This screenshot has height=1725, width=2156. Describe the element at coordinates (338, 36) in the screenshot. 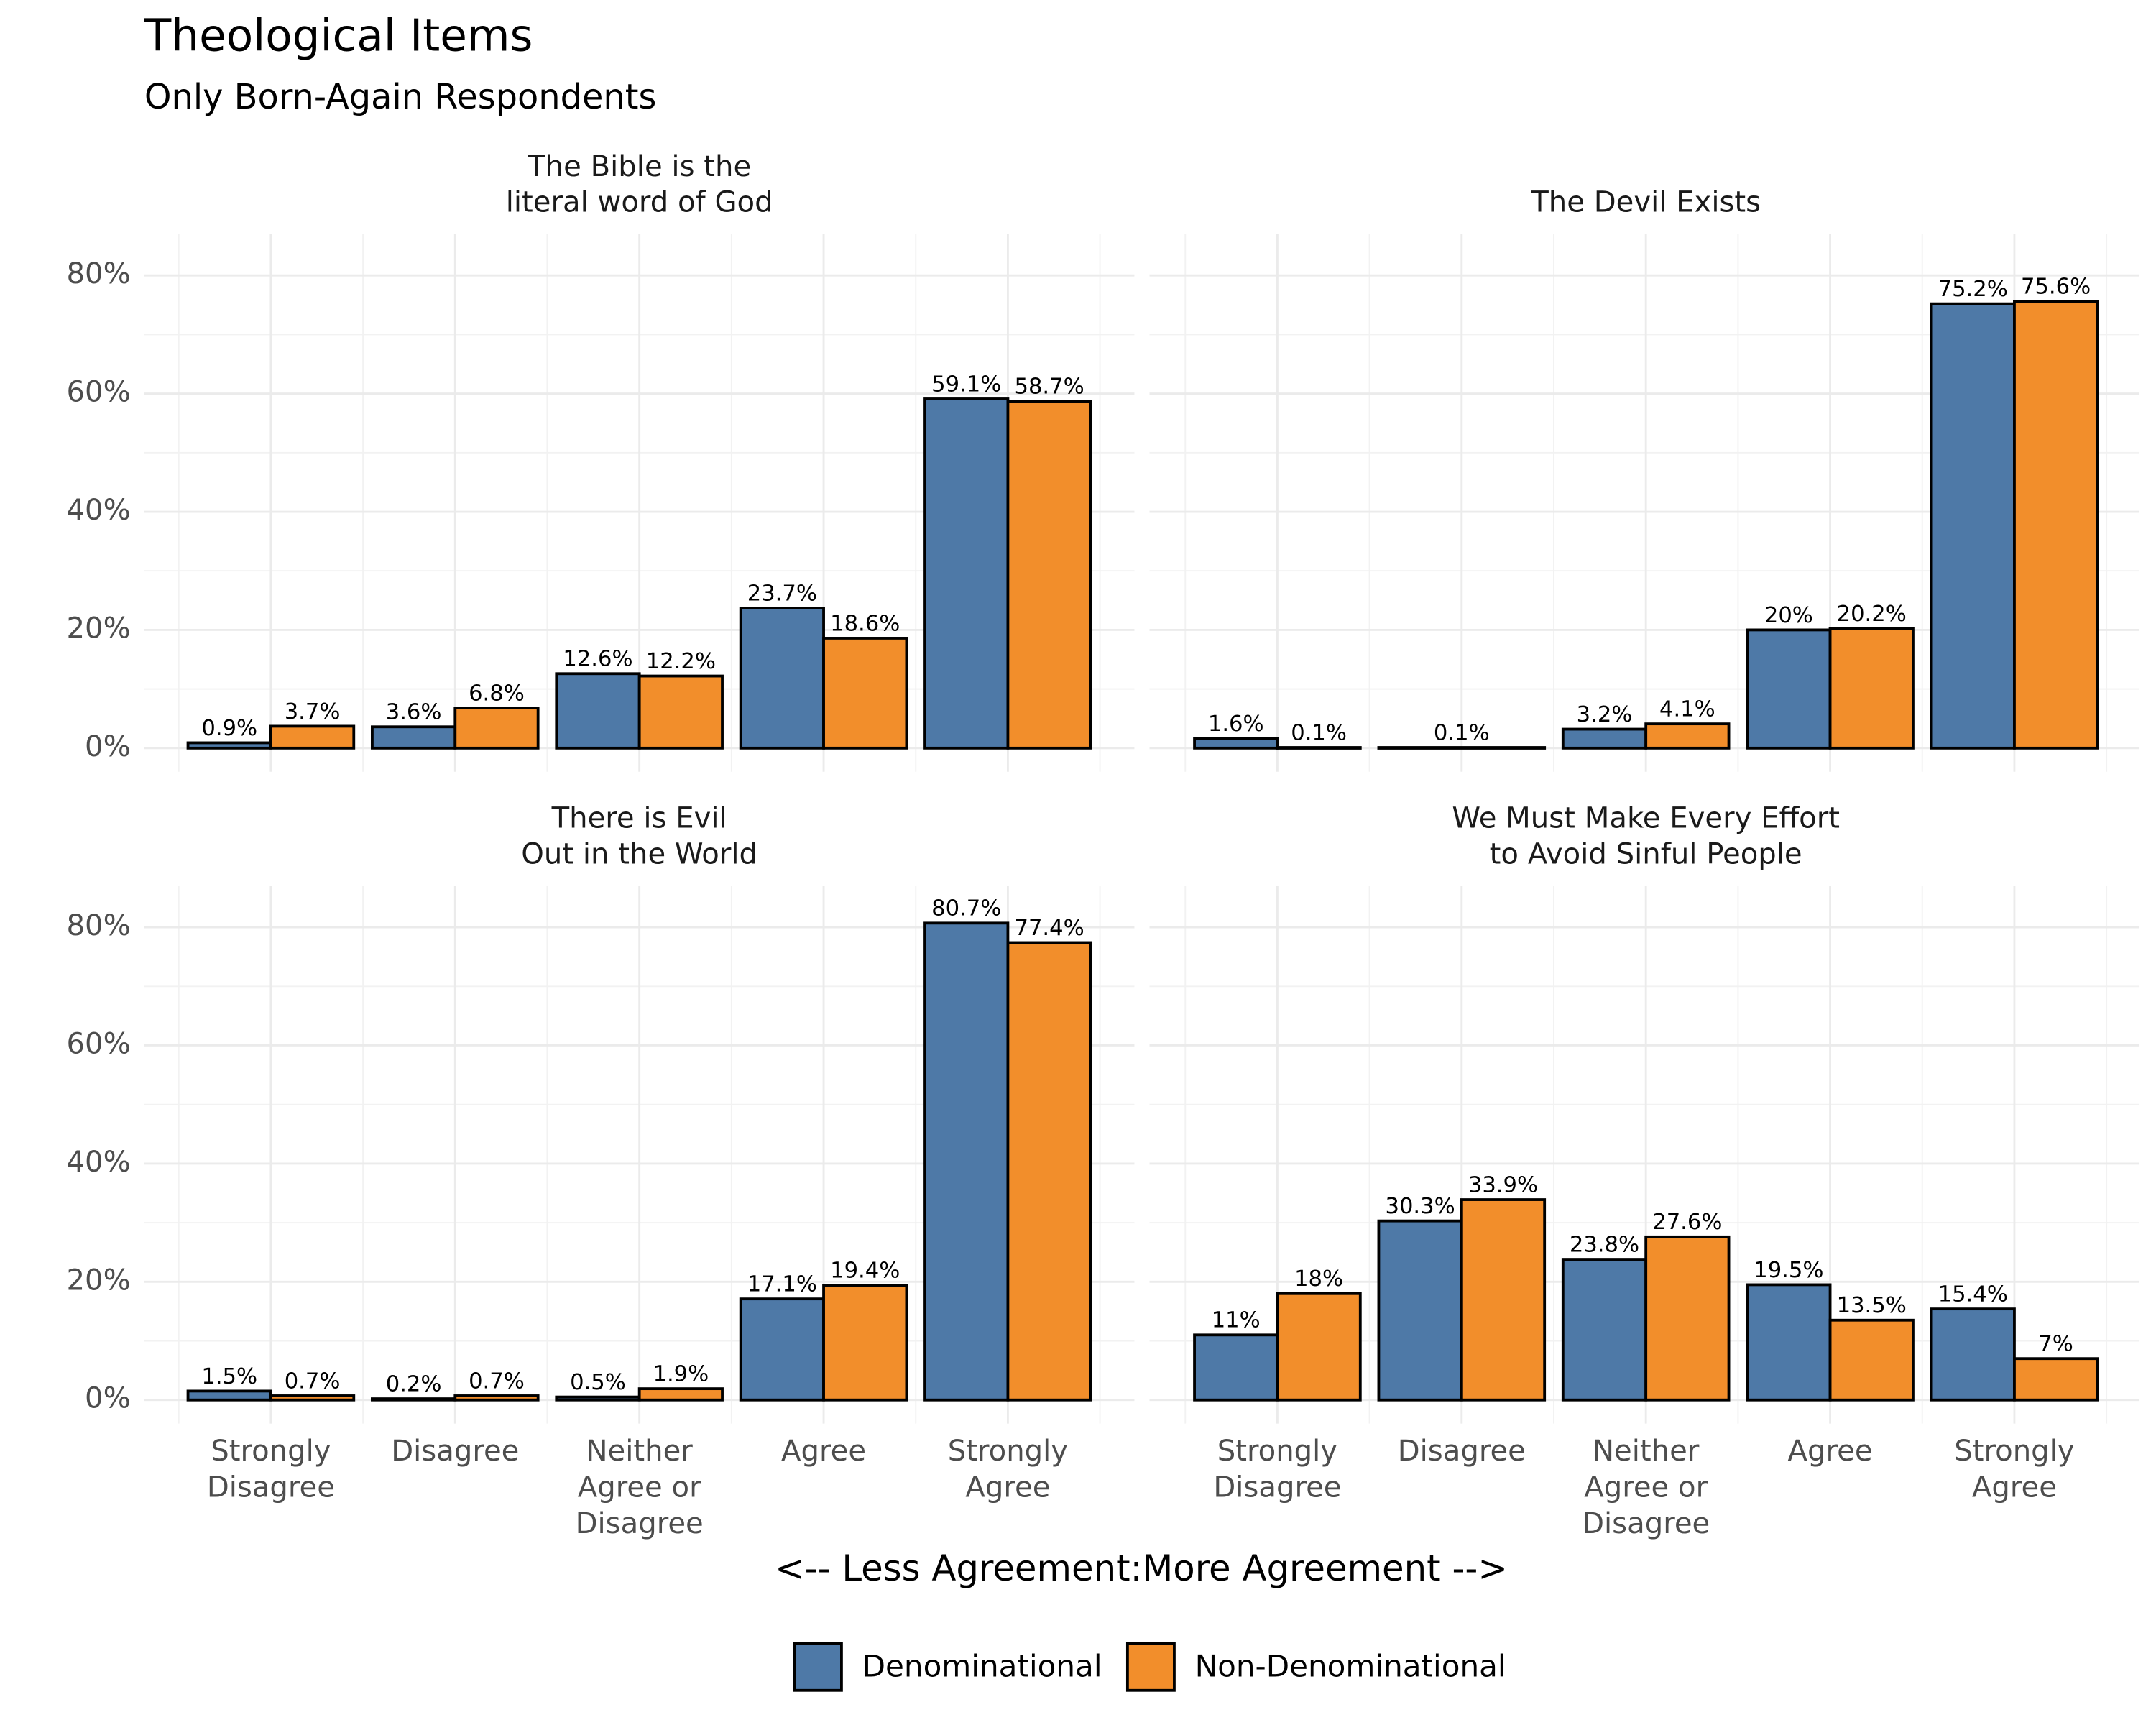

I see `chart-title: Theological Items` at that location.